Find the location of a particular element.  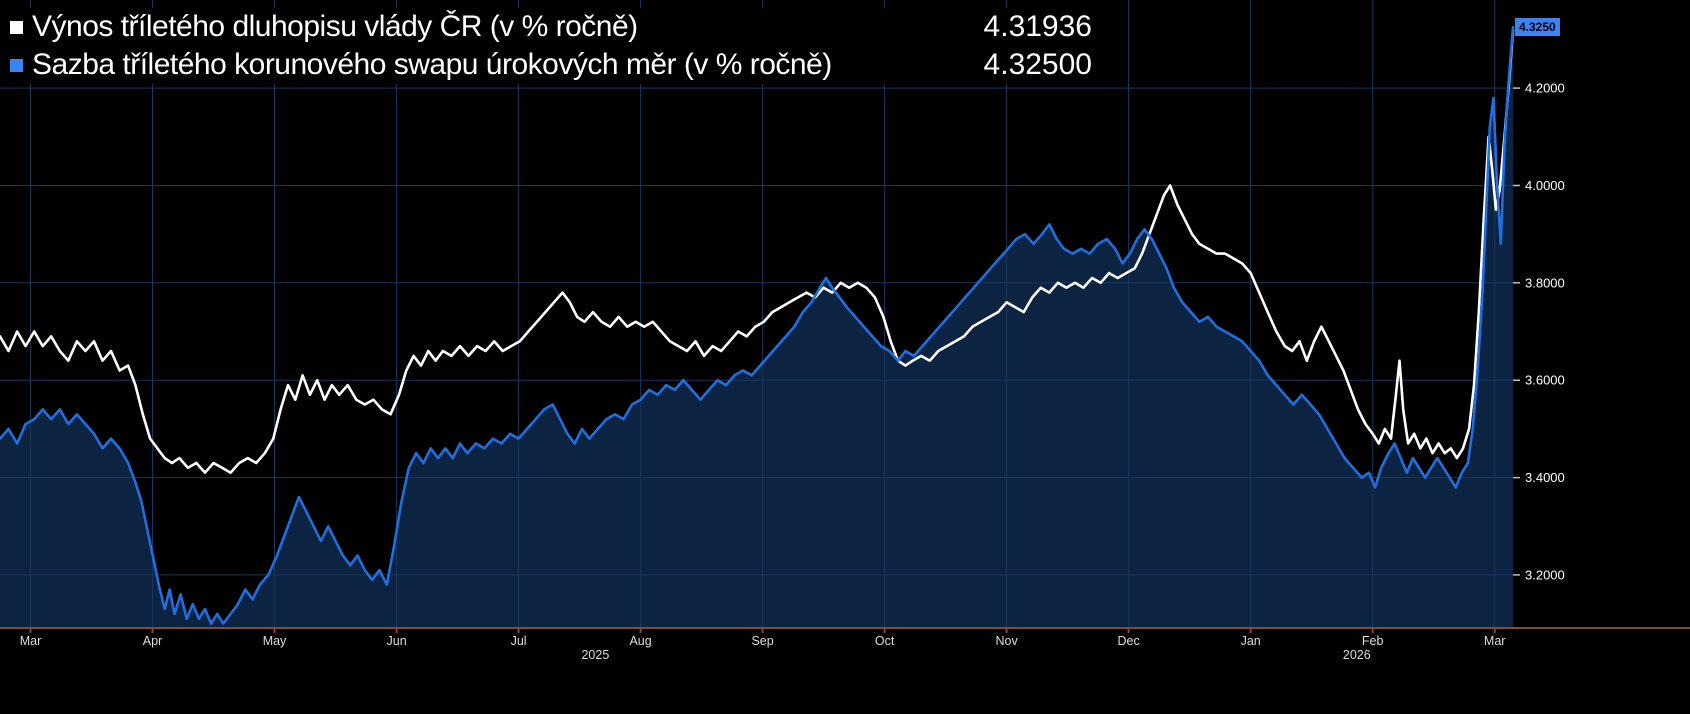

last-price-badge: 4.3250 is located at coordinates (1537, 27).